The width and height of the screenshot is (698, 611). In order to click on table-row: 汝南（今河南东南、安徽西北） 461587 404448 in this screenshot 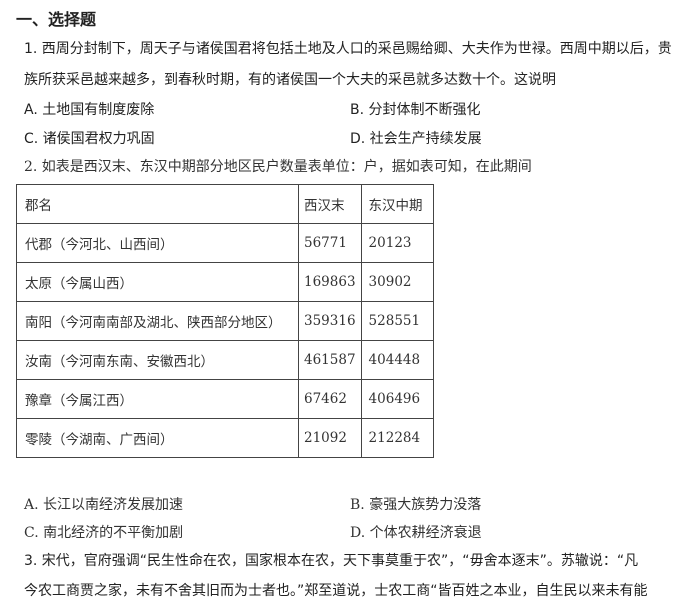, I will do `click(225, 360)`.